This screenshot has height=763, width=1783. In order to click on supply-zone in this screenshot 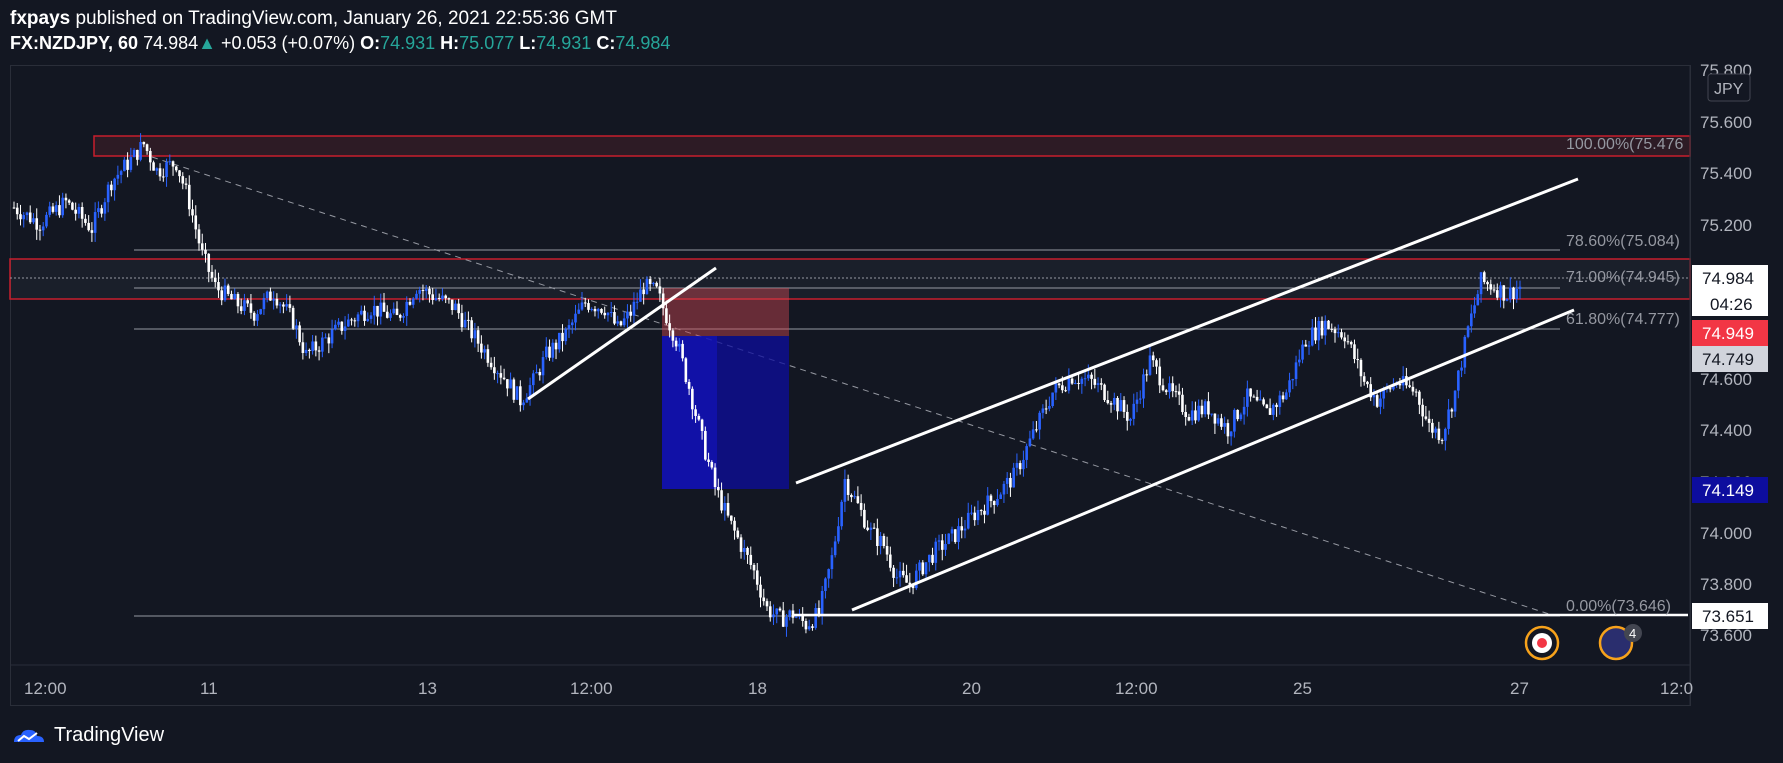, I will do `click(892, 146)`.